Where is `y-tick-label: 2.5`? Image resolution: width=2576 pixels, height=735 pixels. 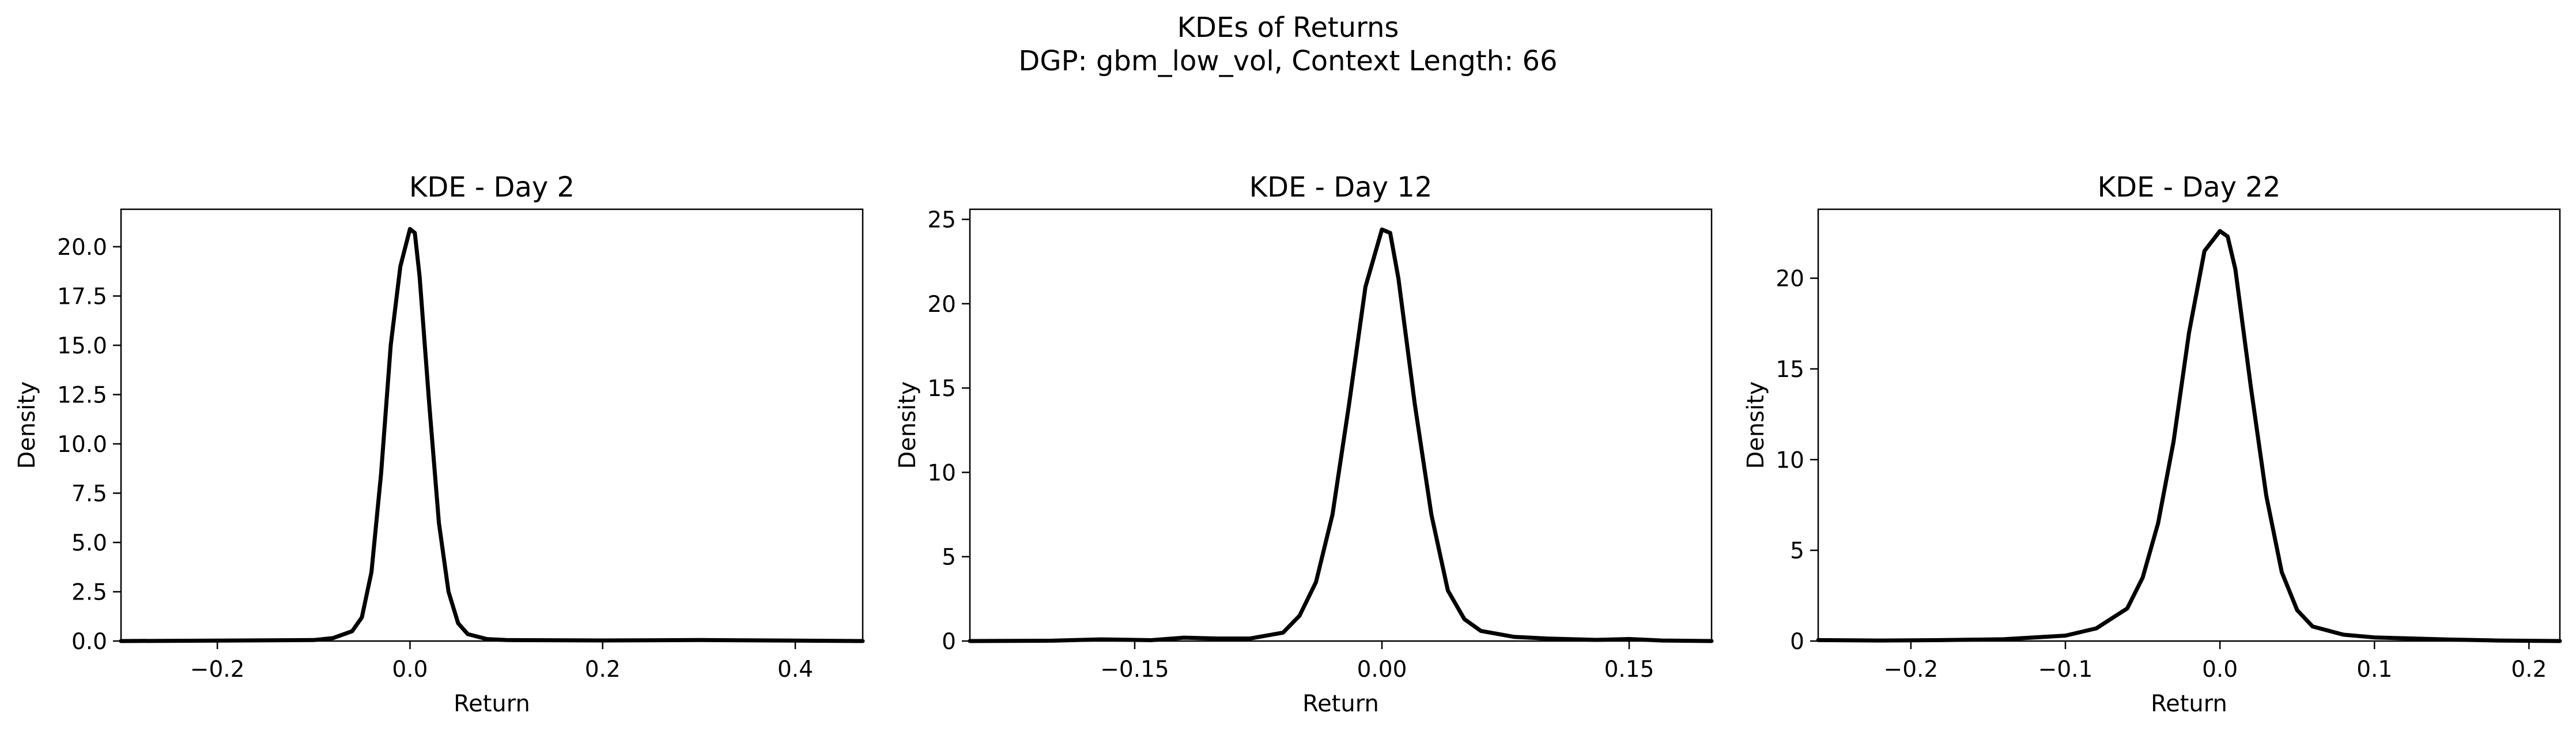 y-tick-label: 2.5 is located at coordinates (89, 592).